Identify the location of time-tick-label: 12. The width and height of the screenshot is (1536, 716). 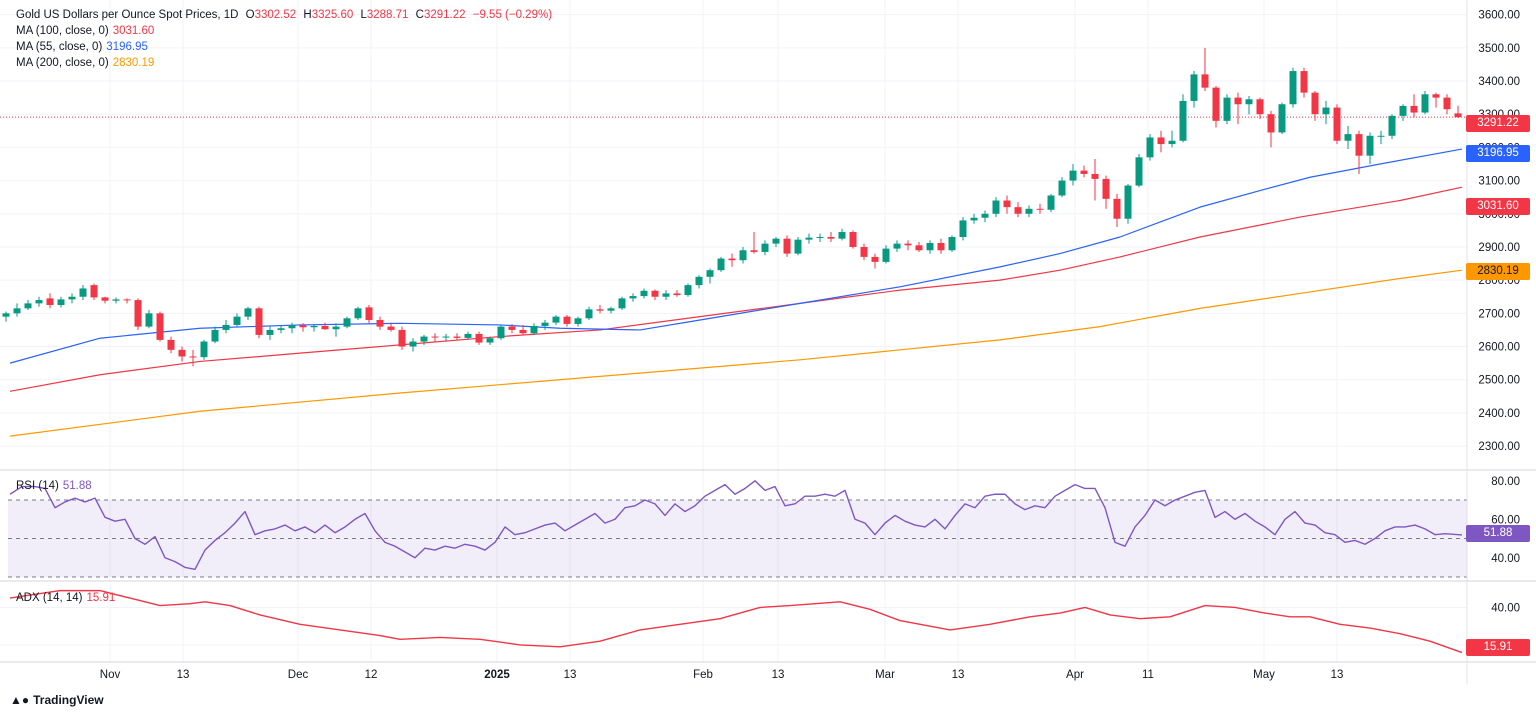
(371, 675).